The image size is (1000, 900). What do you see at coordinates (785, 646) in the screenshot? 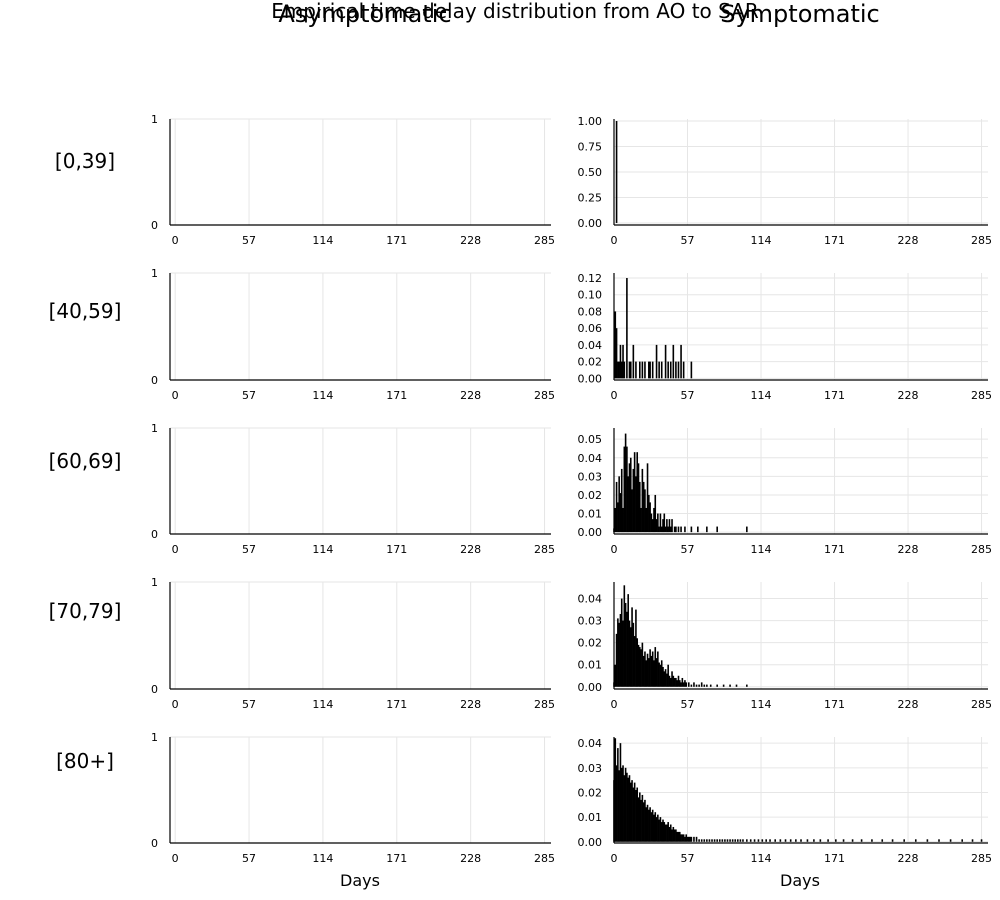
I see `panel-symptomatic-70-79: 0 57 114 171 228 285 0.00 0.01 0.02 0.03 0.04` at bounding box center [785, 646].